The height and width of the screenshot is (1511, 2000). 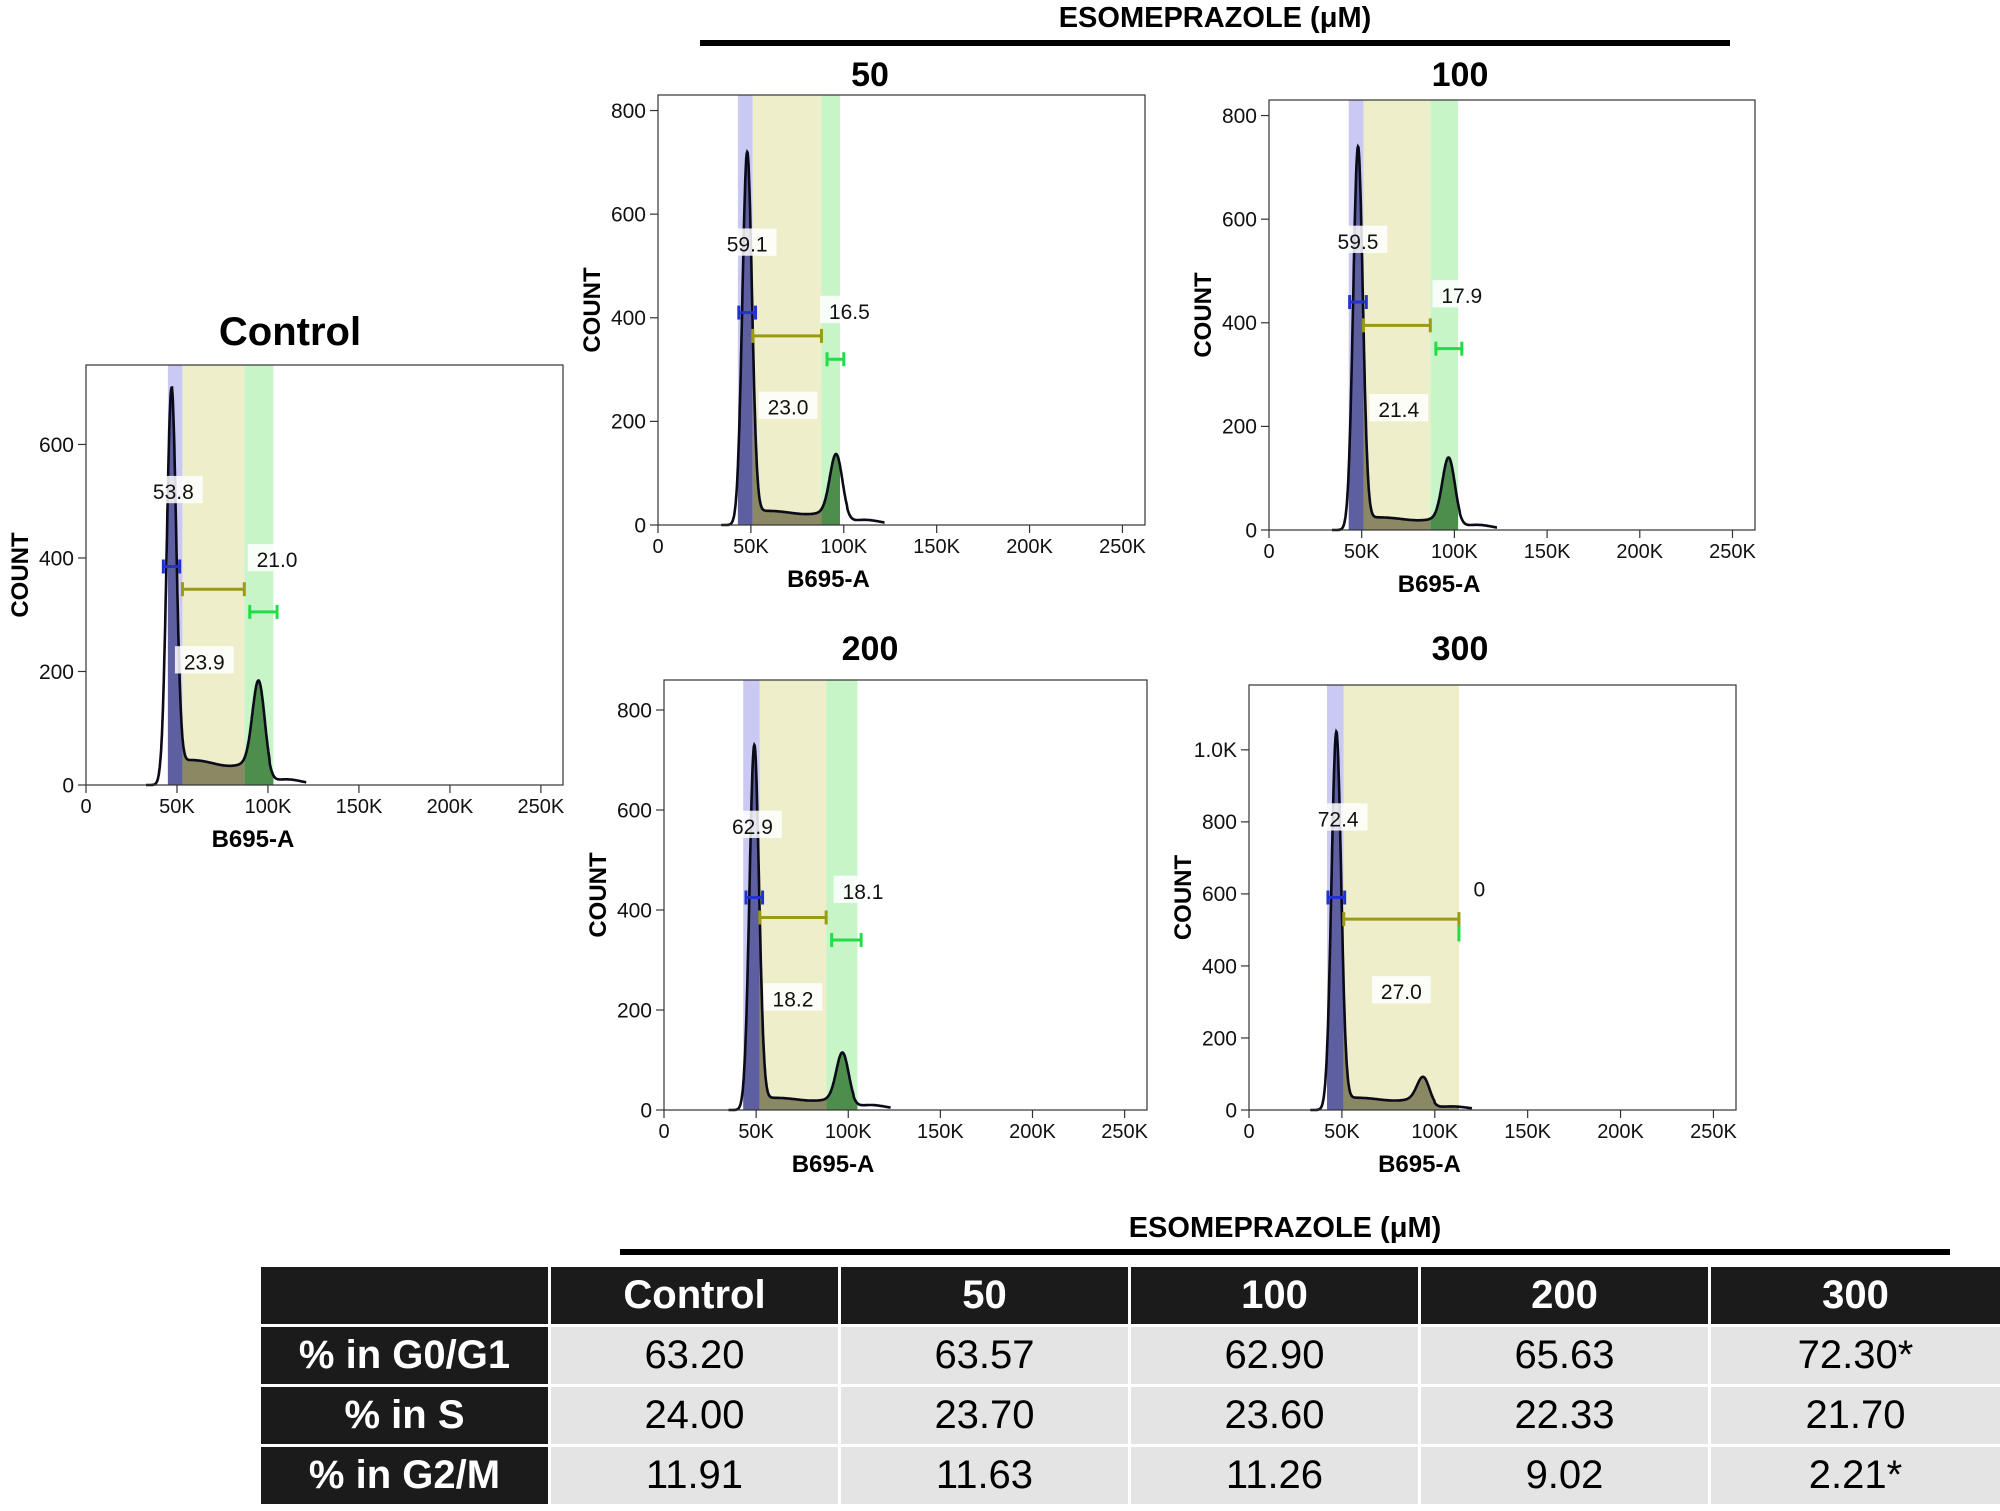 What do you see at coordinates (1854, 1355) in the screenshot?
I see `table-cell: 72.30*` at bounding box center [1854, 1355].